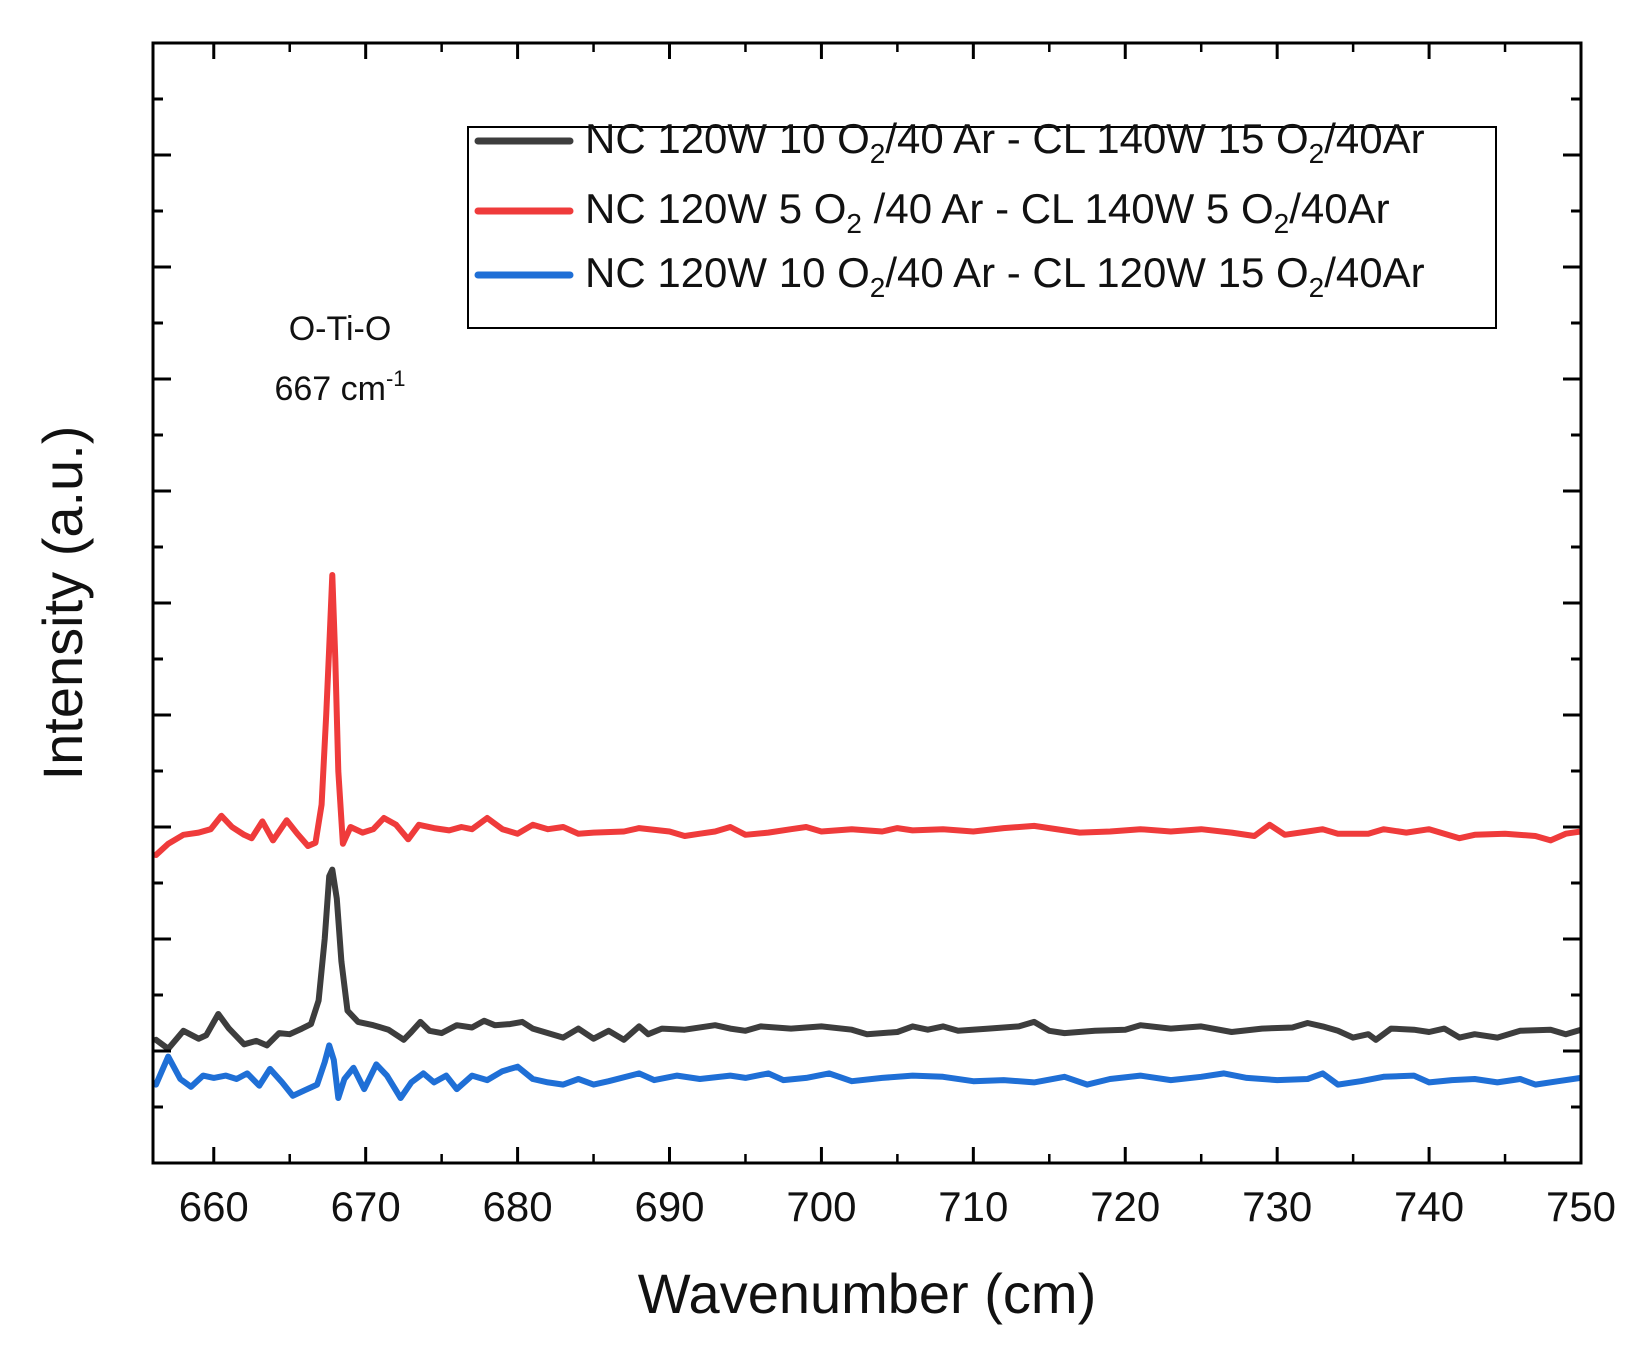 This screenshot has width=1627, height=1345. I want to click on annotation-line2: 667 cm-1, so click(339, 387).